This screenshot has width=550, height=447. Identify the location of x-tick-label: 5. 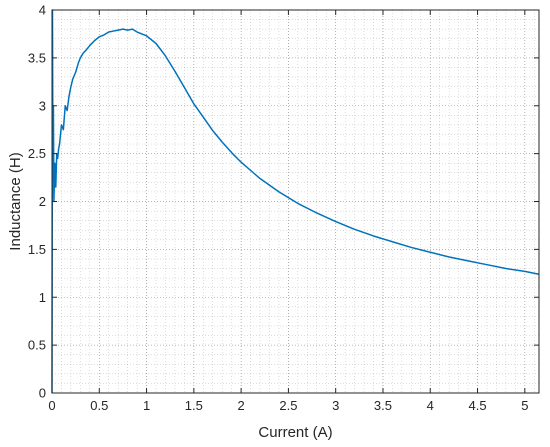
(524, 405).